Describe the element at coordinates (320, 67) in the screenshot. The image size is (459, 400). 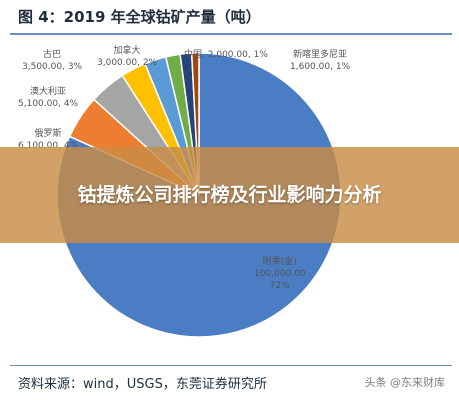
I see `slice-label-new-caledonia-value: 1,600.00, 1%` at that location.